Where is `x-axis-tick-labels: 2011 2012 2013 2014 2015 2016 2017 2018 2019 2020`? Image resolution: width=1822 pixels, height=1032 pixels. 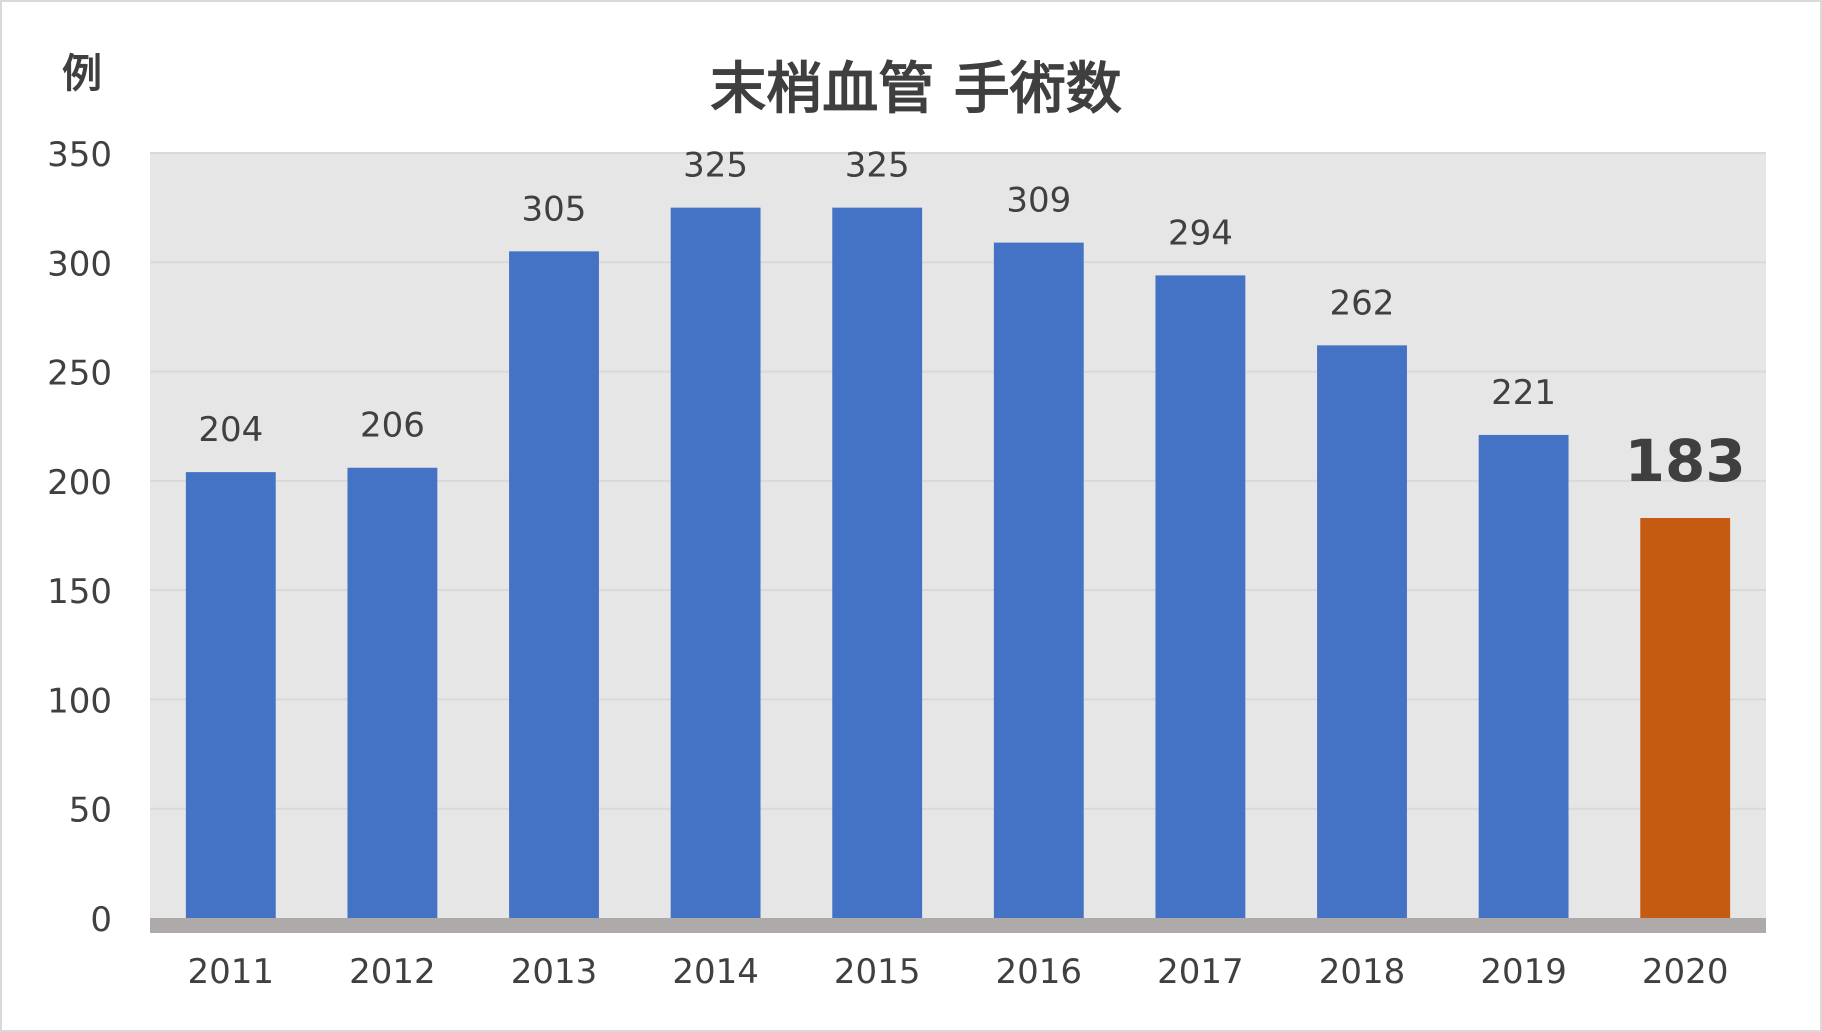 x-axis-tick-labels: 2011 2012 2013 2014 2015 2016 2017 2018 2019 2020 is located at coordinates (958, 972).